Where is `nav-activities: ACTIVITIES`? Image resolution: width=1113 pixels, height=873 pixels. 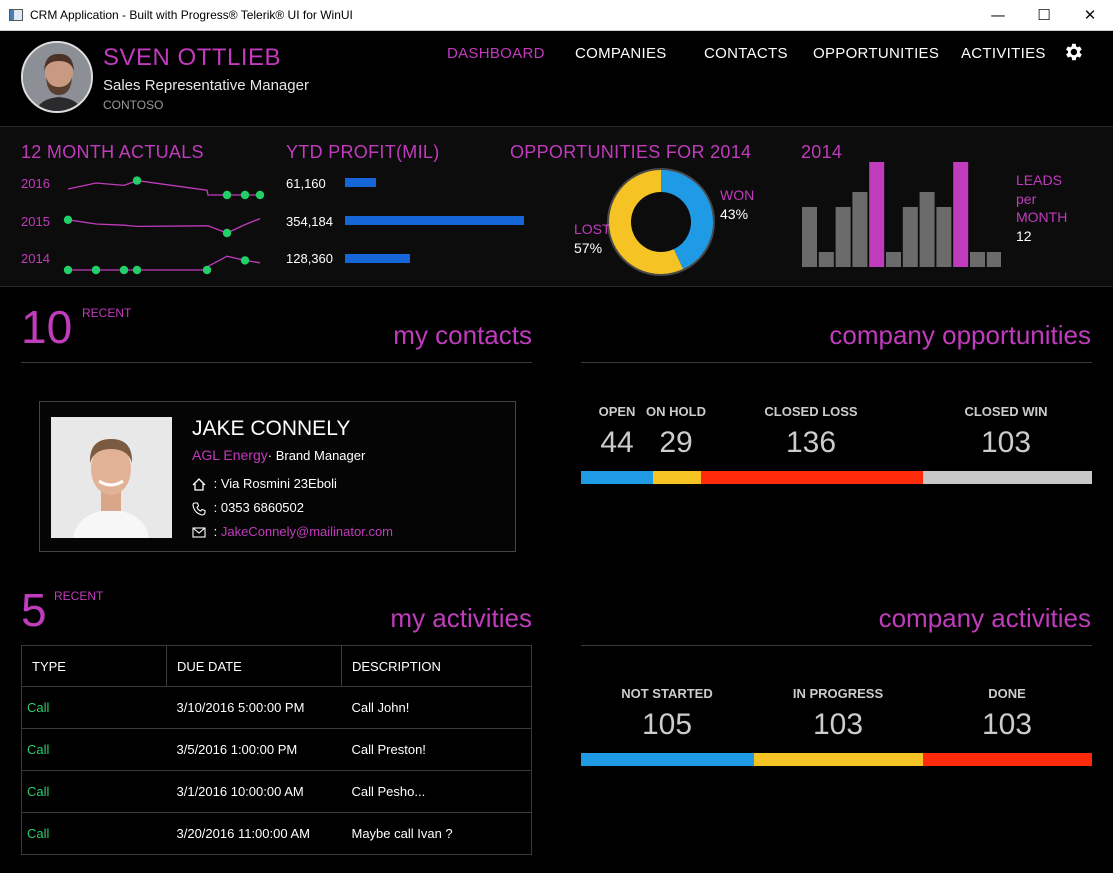
nav-activities: ACTIVITIES is located at coordinates (1003, 53).